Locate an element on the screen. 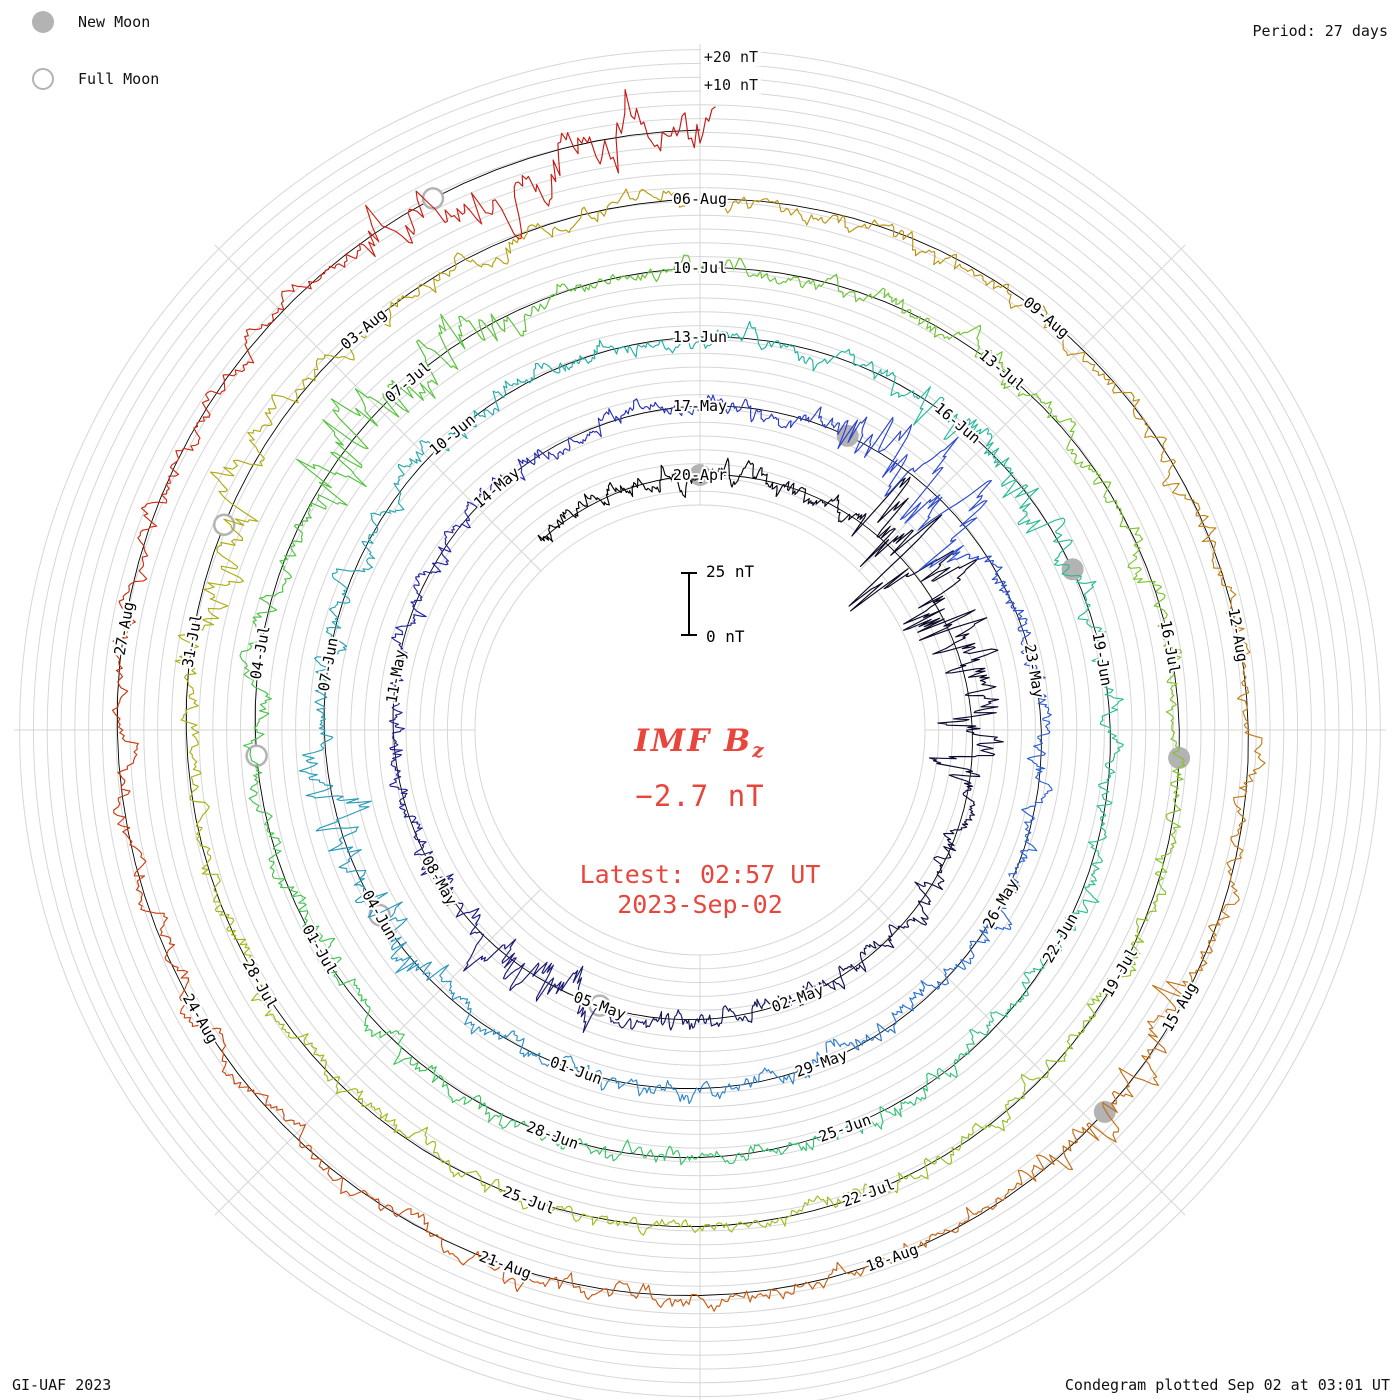 The image size is (1400, 1400). ring-date-label: 14-May is located at coordinates (496, 487).